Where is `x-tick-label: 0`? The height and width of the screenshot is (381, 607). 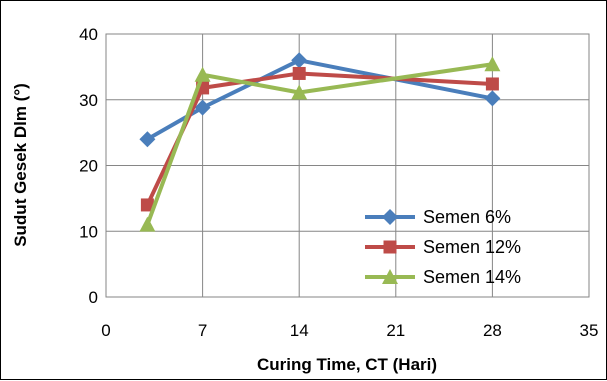 x-tick-label: 0 is located at coordinates (105, 330).